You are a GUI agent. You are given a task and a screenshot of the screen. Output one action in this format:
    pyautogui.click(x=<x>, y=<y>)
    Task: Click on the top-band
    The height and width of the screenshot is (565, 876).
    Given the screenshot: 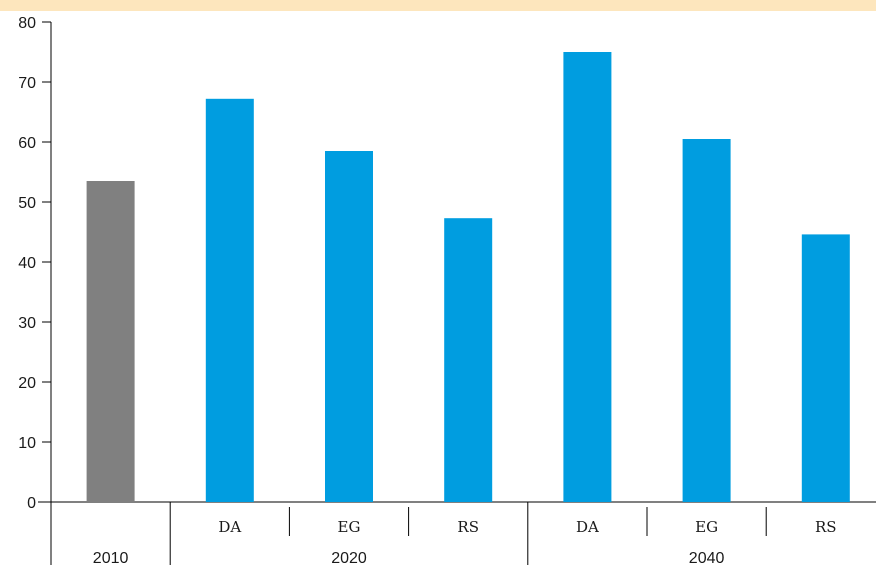 What is the action you would take?
    pyautogui.click(x=438, y=5)
    